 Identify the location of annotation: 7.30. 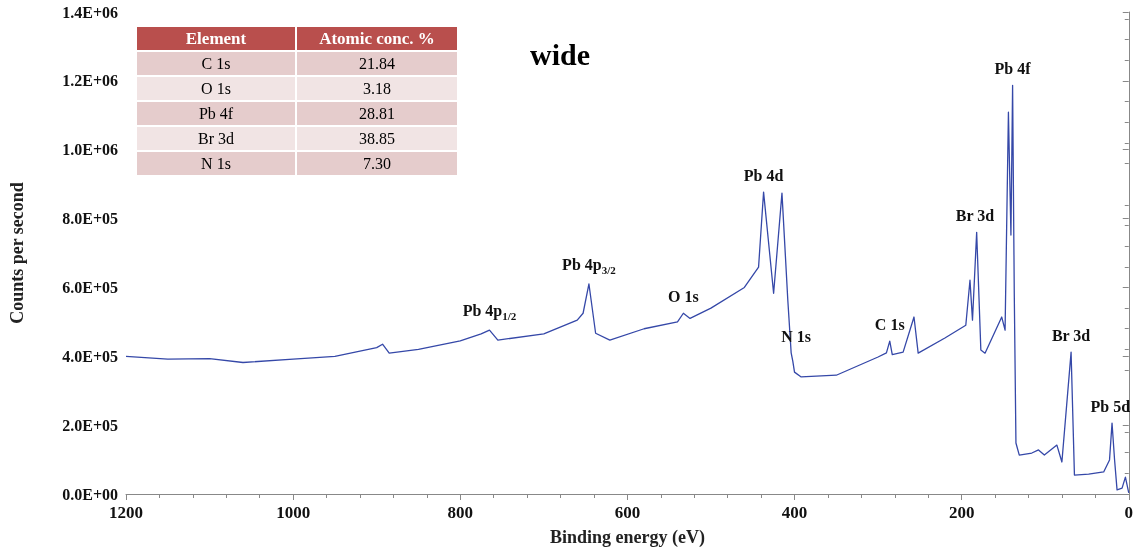
(377, 163).